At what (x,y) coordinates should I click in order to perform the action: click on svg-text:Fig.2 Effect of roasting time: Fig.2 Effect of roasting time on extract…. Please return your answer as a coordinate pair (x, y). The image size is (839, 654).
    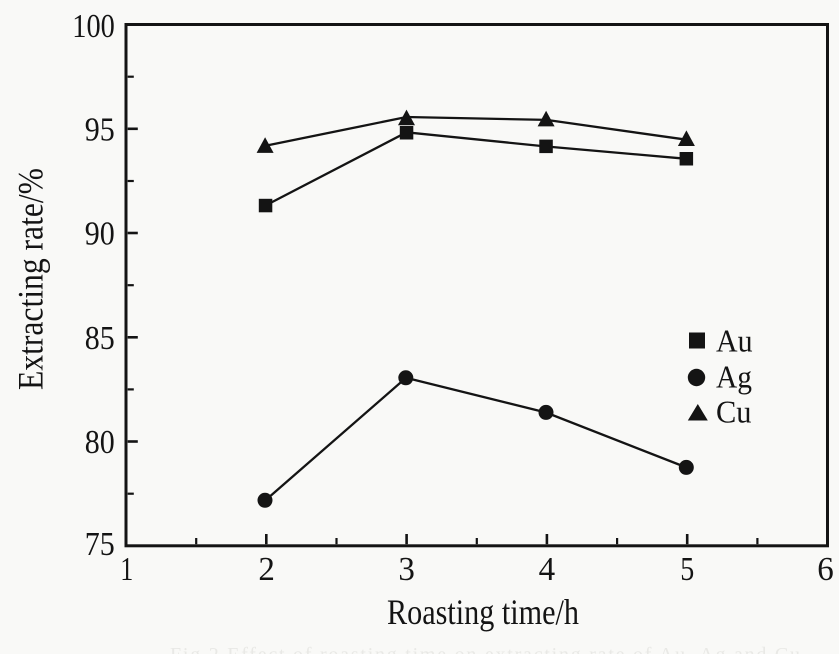
    Looking at the image, I should click on (485, 649).